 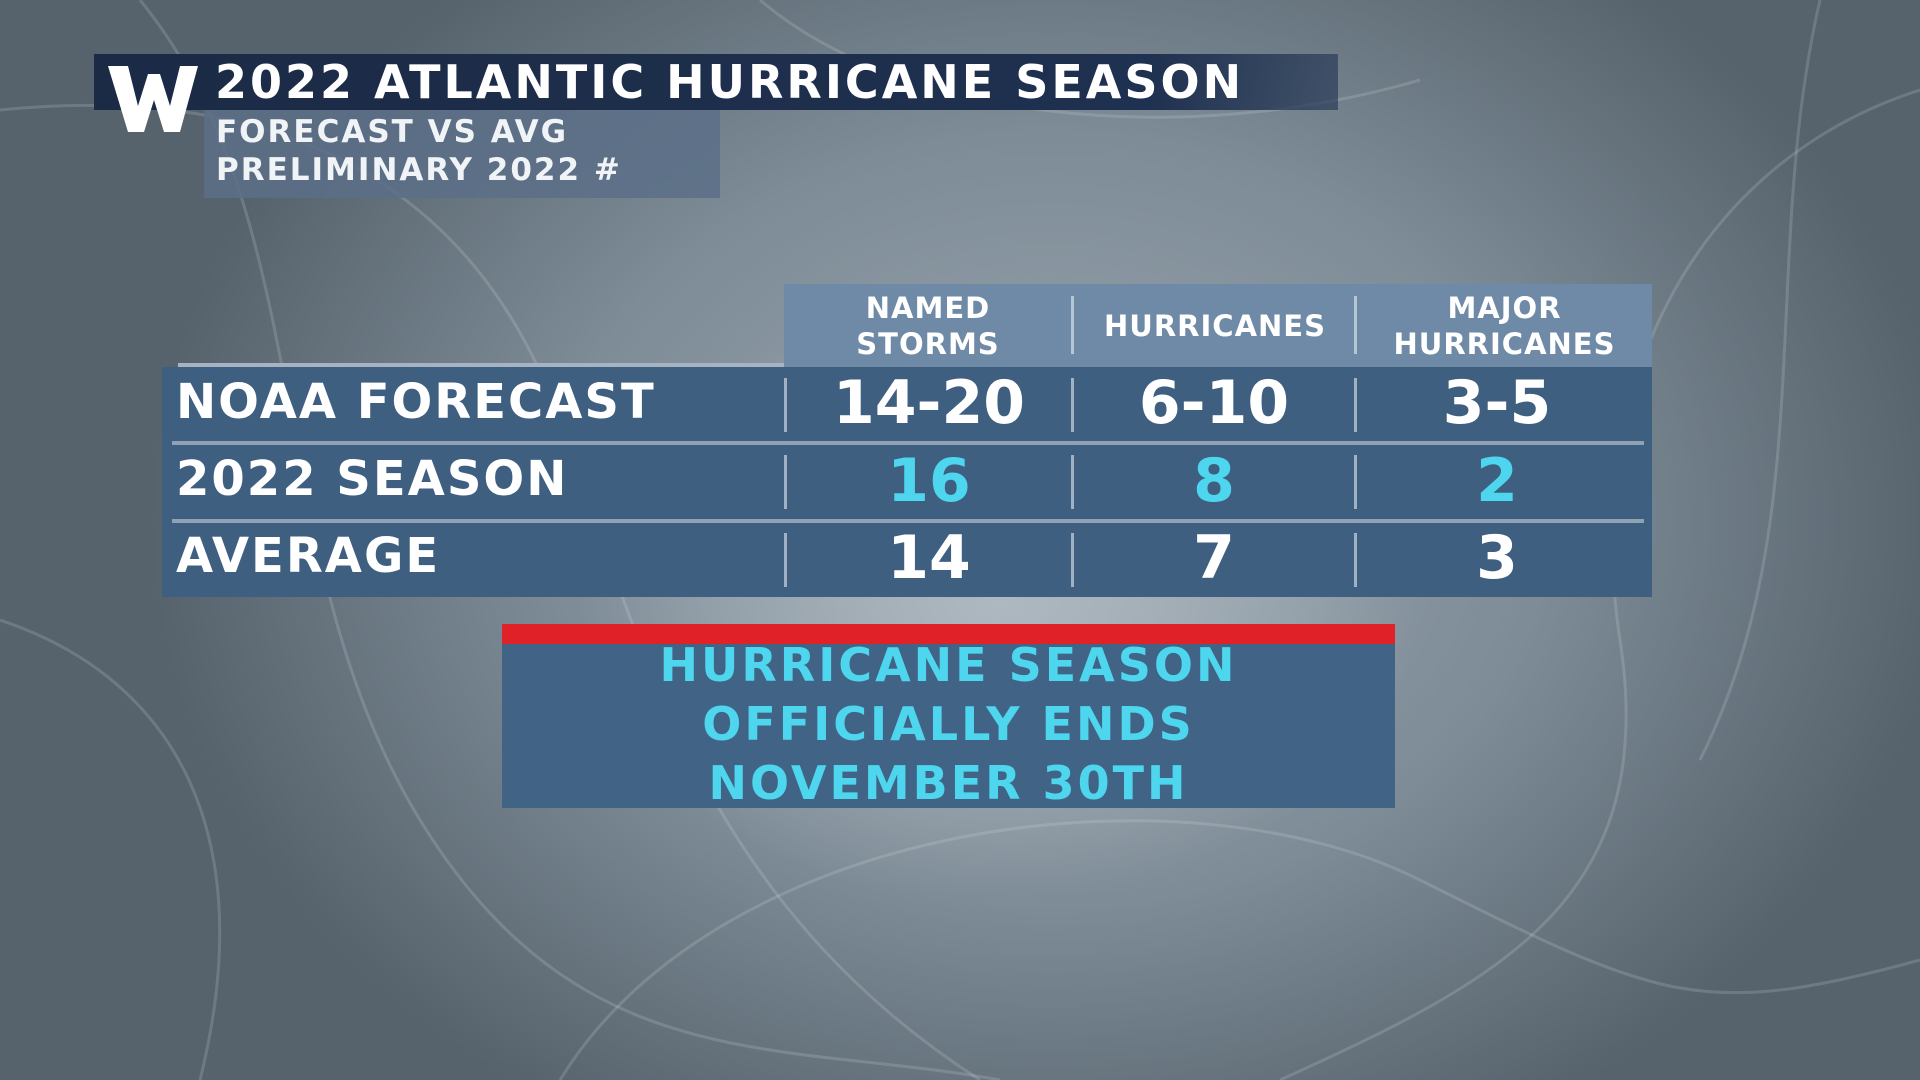 I want to click on value-hurricanes: 6-10, so click(x=1214, y=403).